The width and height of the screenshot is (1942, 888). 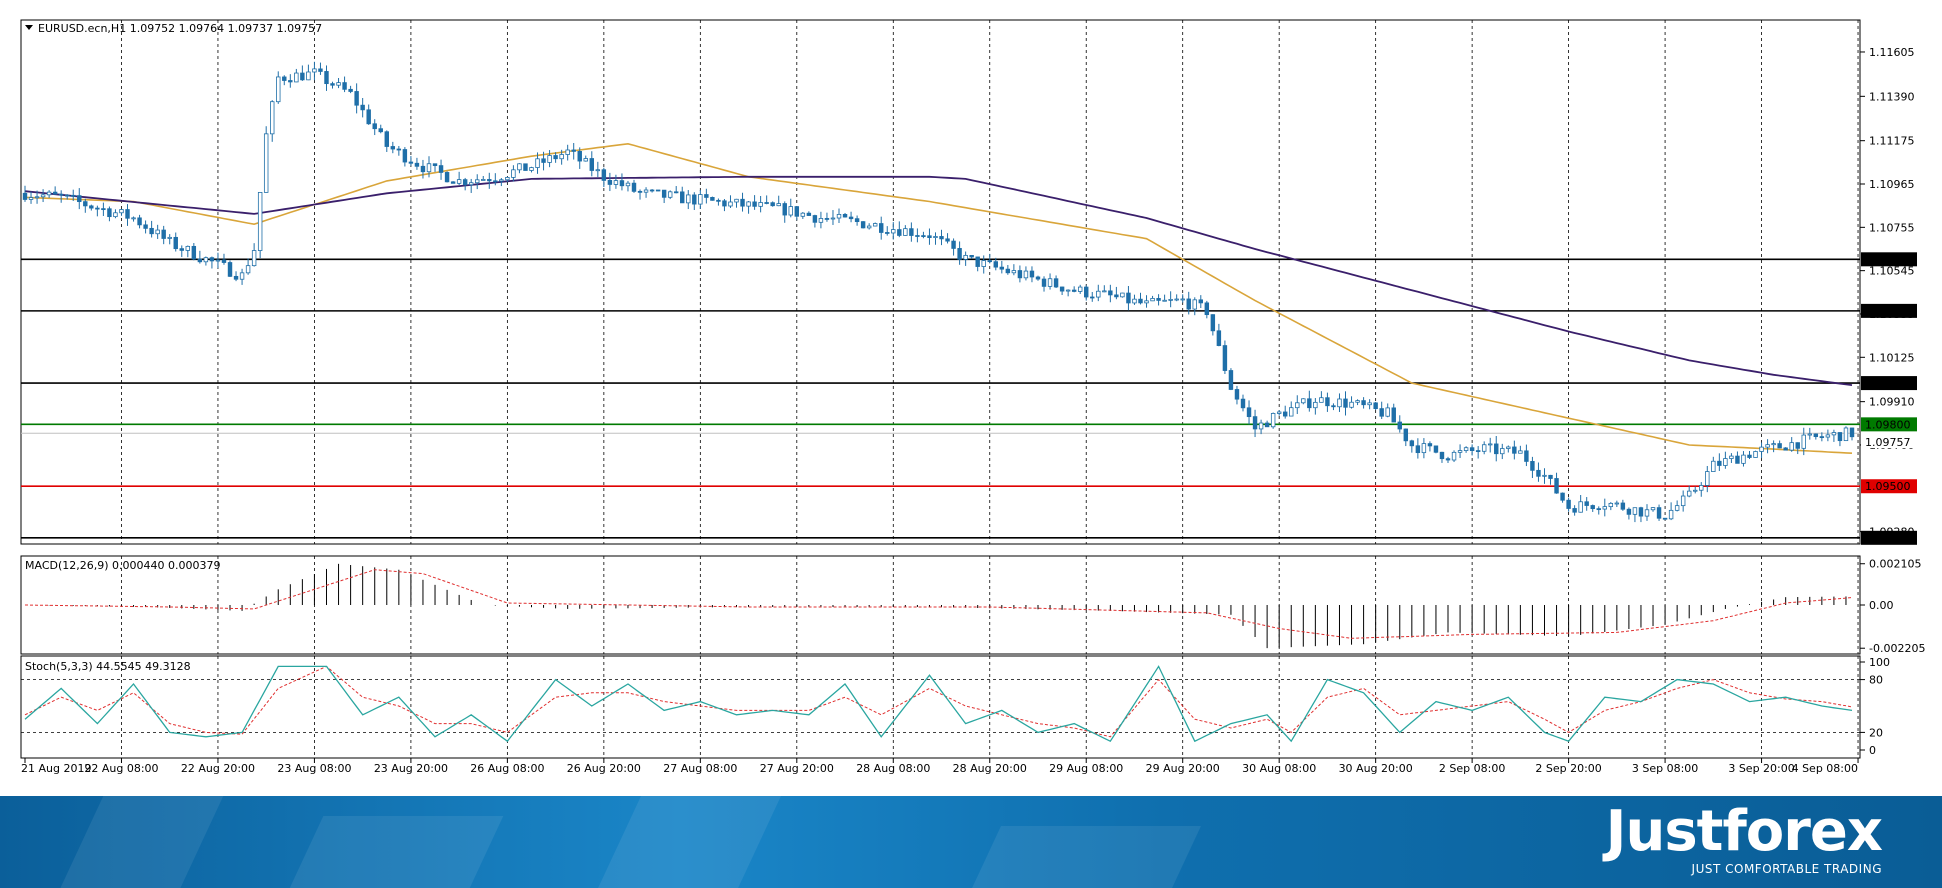 What do you see at coordinates (314, 768) in the screenshot?
I see `time-tick-label: 23 Aug 08:00` at bounding box center [314, 768].